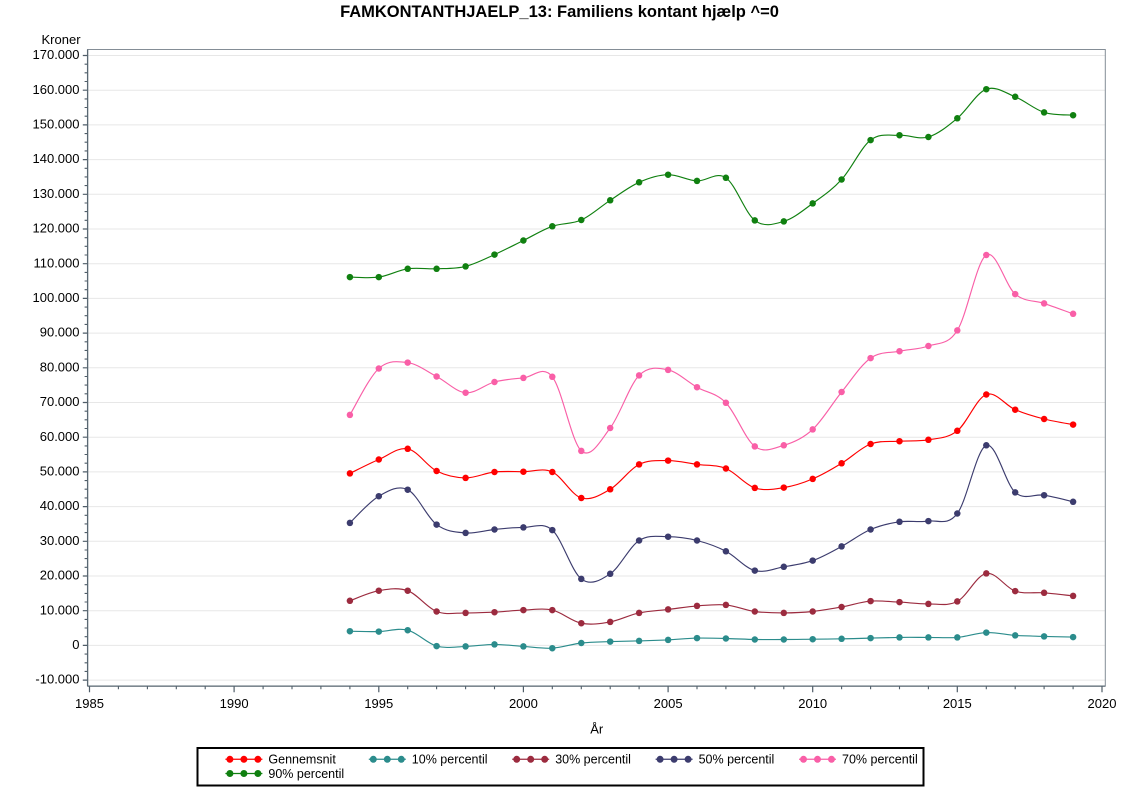  What do you see at coordinates (62, 39) in the screenshot?
I see `svg-text: Kroner` at bounding box center [62, 39].